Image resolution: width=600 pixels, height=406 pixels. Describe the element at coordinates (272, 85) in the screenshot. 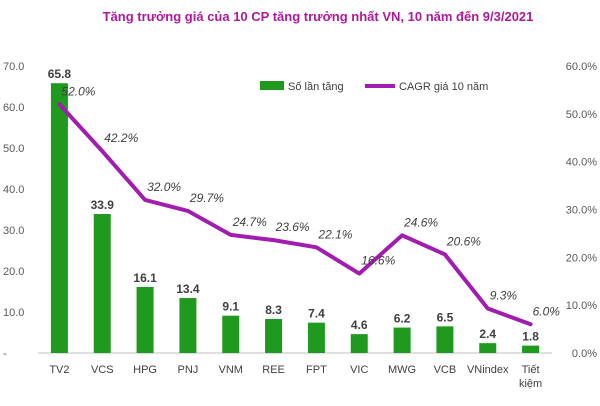

I see `legend-swatch-bar` at that location.